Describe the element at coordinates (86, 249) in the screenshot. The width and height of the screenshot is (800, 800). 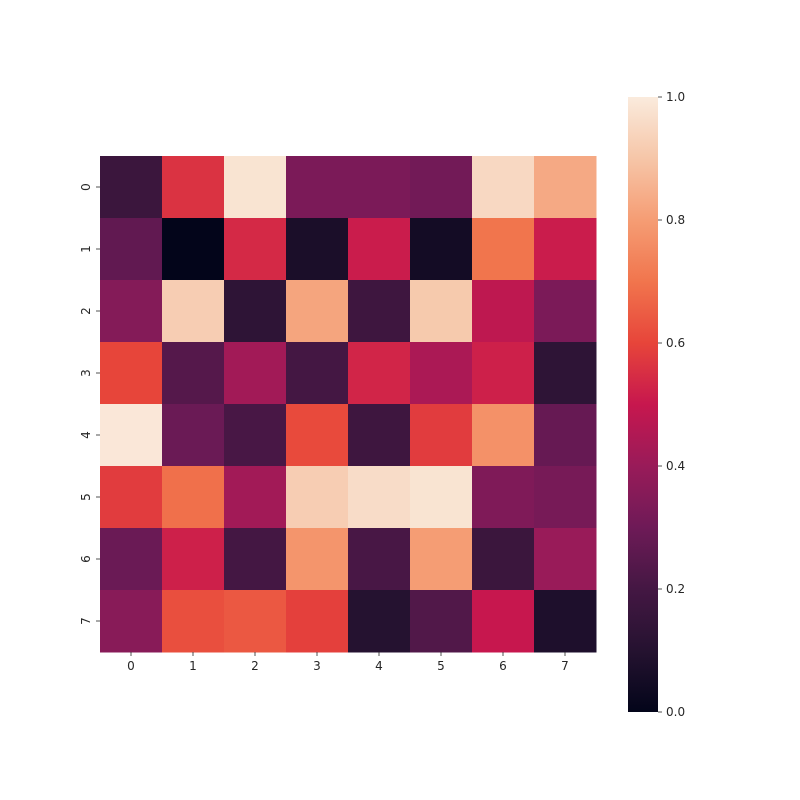
I see `y-tick-label: 1` at that location.